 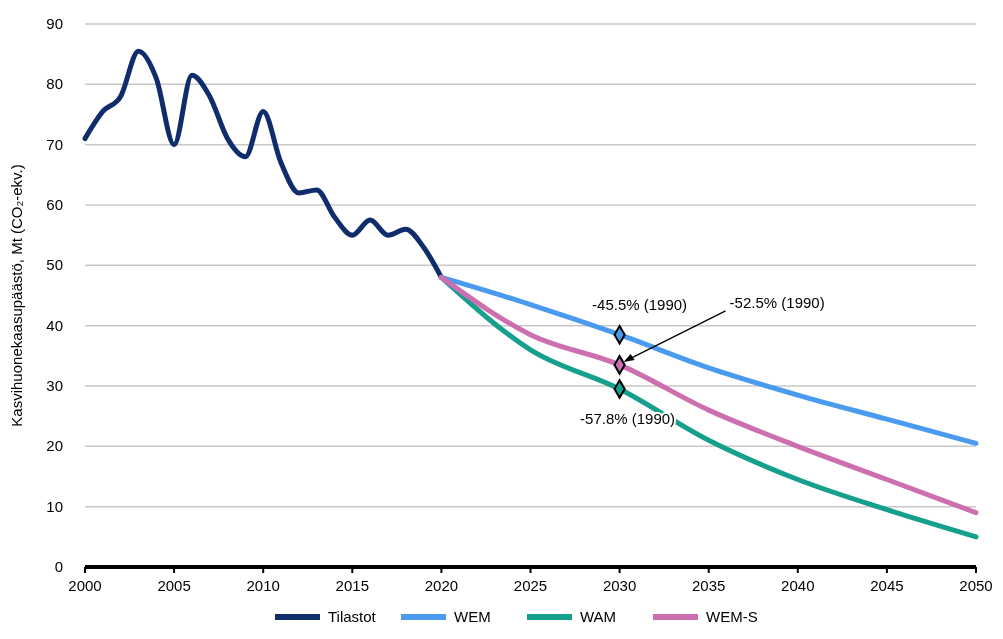 What do you see at coordinates (887, 585) in the screenshot?
I see `x-tick-label: 2045` at bounding box center [887, 585].